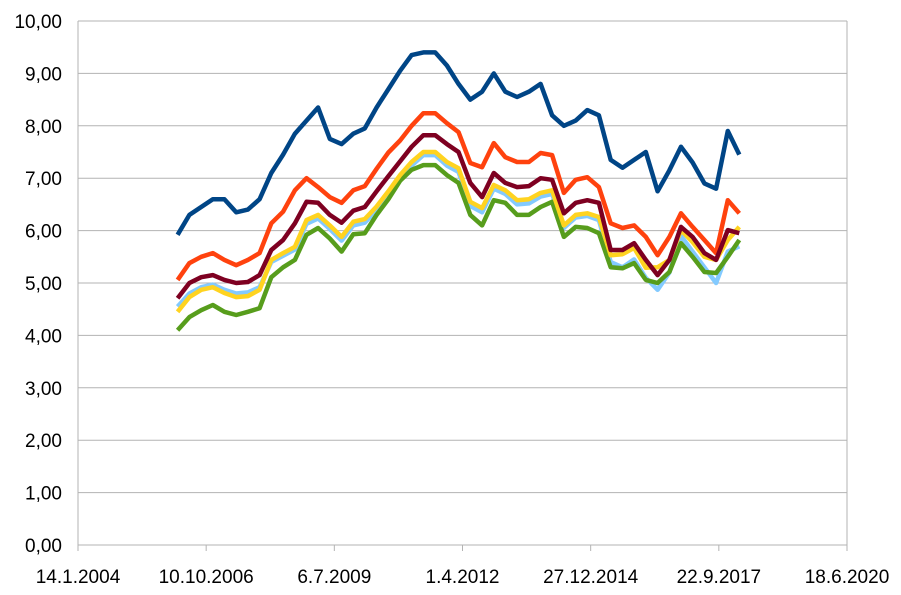  What do you see at coordinates (78, 577) in the screenshot?
I see `x-tick-label: 14.1.2004` at bounding box center [78, 577].